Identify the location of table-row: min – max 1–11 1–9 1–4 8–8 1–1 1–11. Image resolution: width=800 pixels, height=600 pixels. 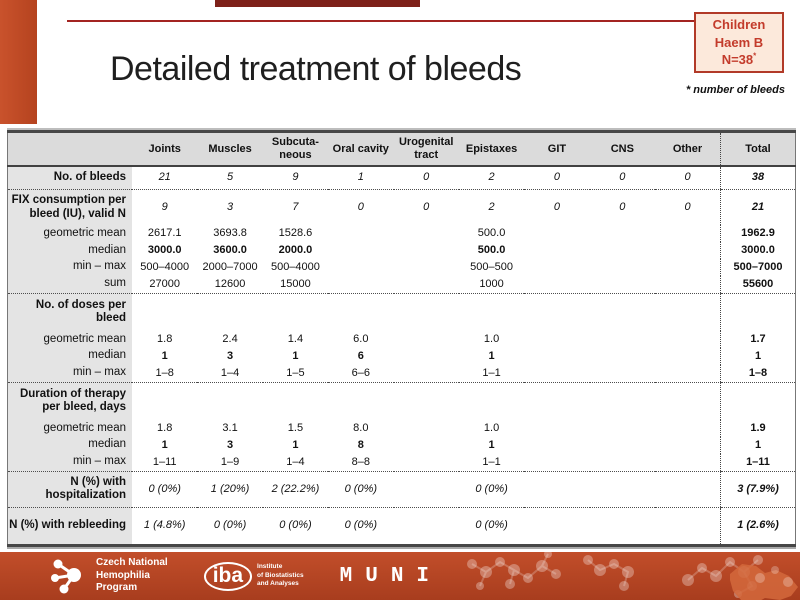
(401, 462).